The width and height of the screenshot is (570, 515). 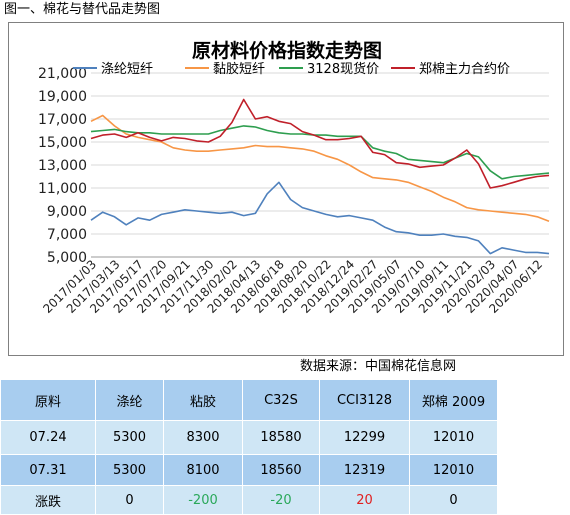 What do you see at coordinates (464, 69) in the screenshot?
I see `legend-label: 郑棉主力合约价` at bounding box center [464, 69].